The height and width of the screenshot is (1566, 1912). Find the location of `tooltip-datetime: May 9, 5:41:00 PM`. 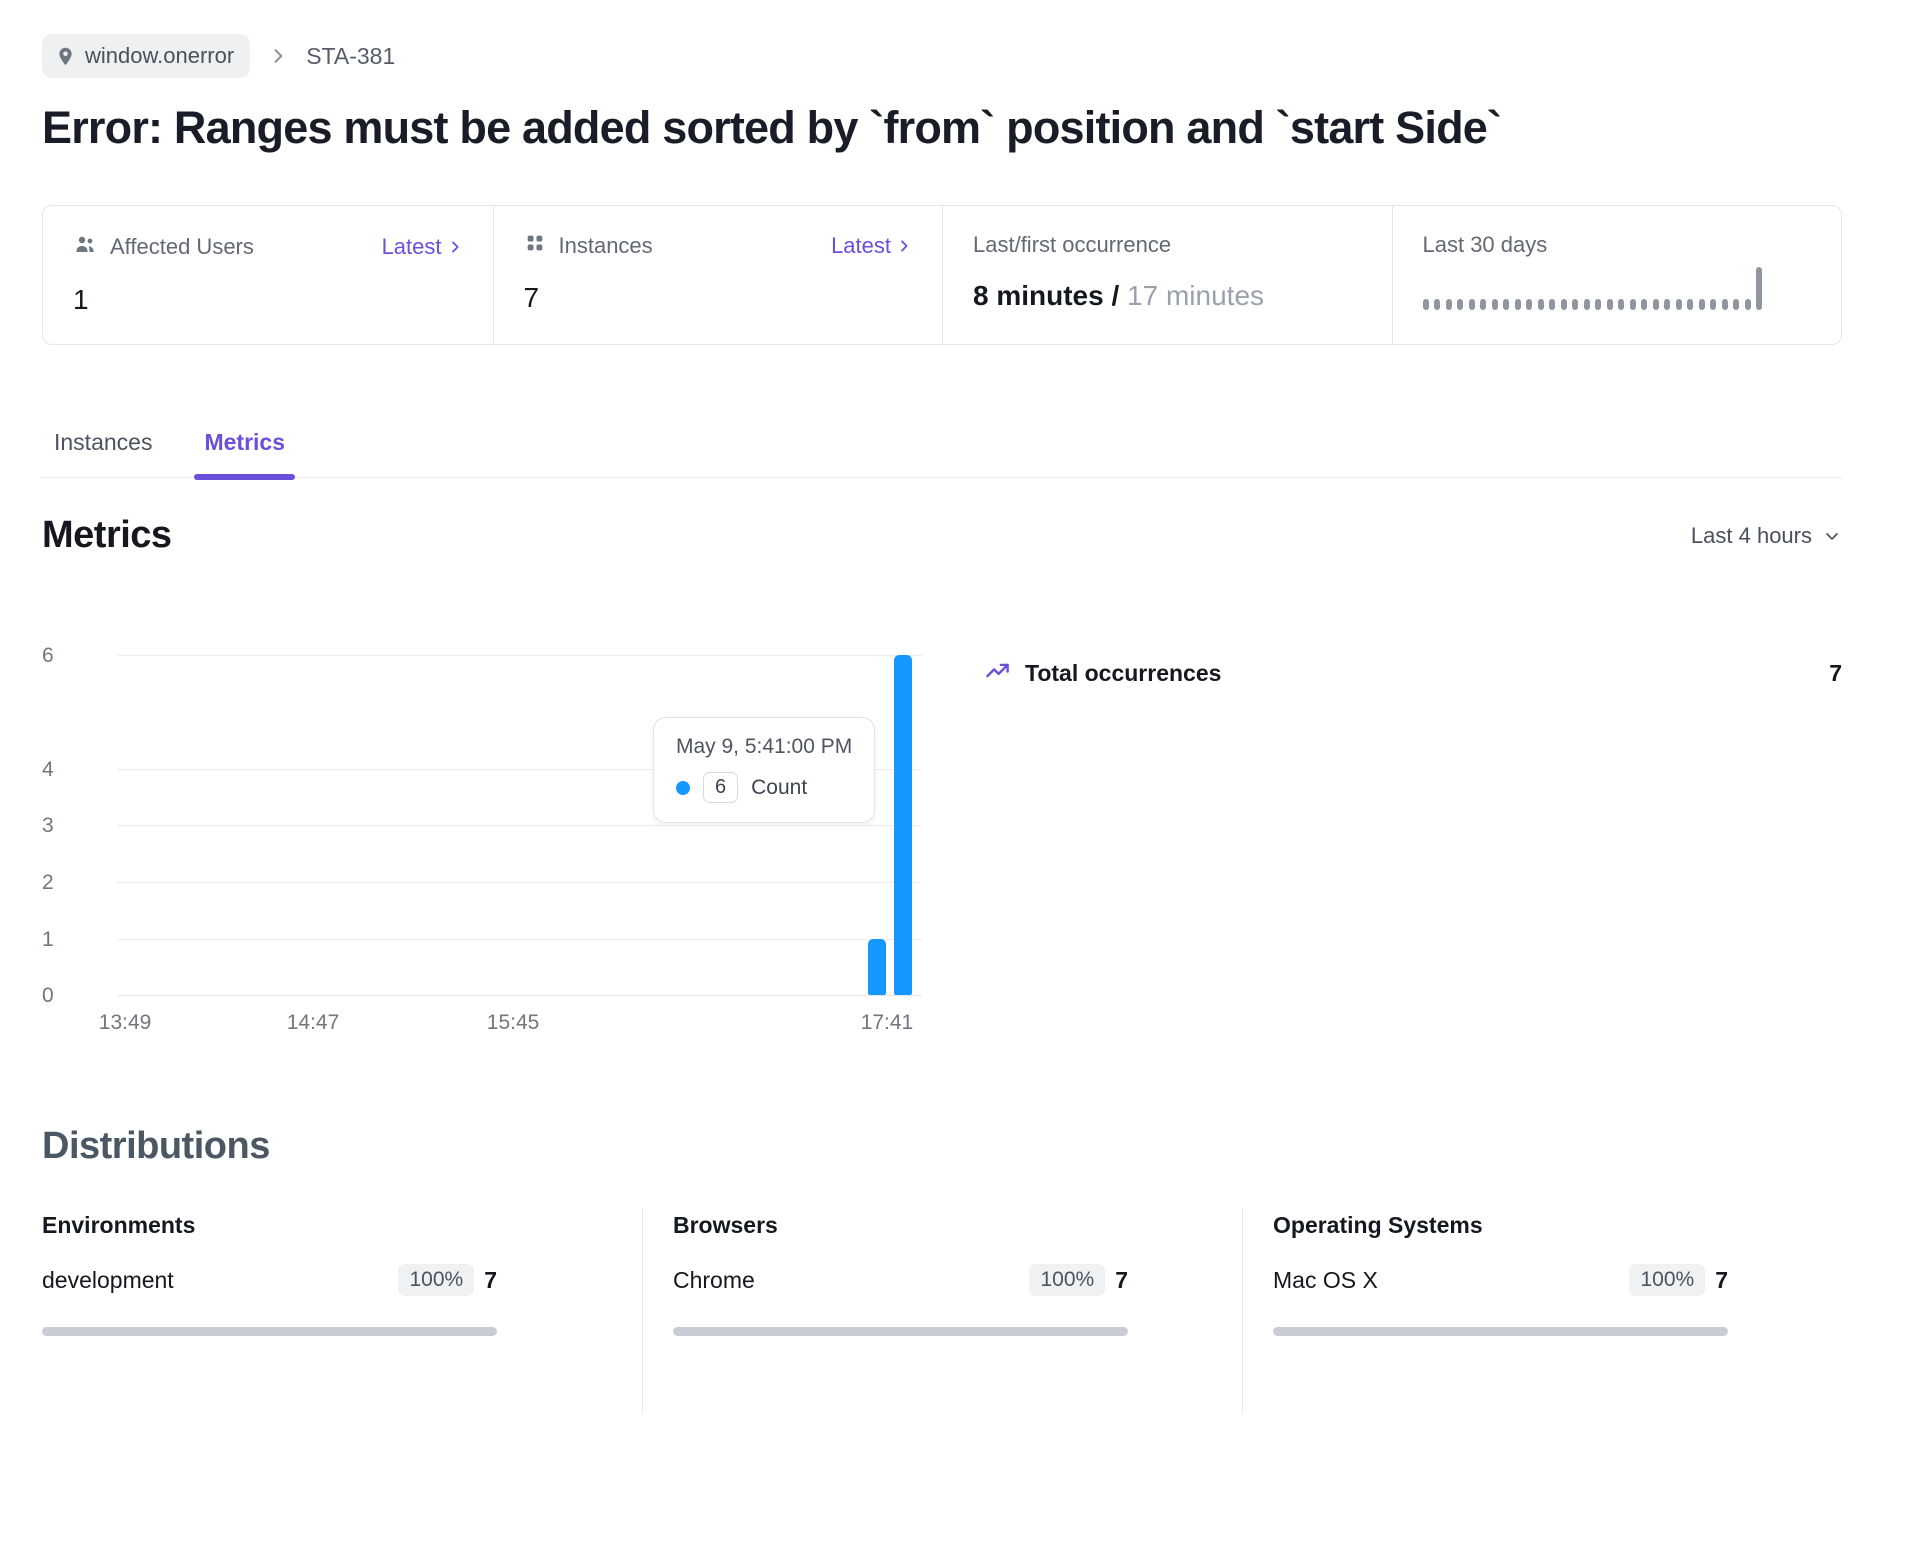

tooltip-datetime: May 9, 5:41:00 PM is located at coordinates (764, 747).